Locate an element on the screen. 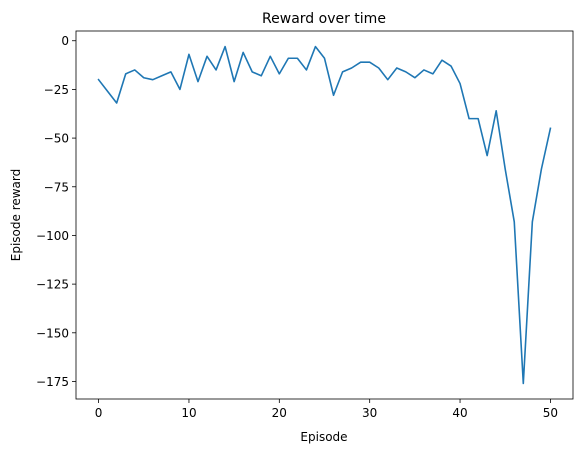  y-axis-label: Episode reward is located at coordinates (16, 215).